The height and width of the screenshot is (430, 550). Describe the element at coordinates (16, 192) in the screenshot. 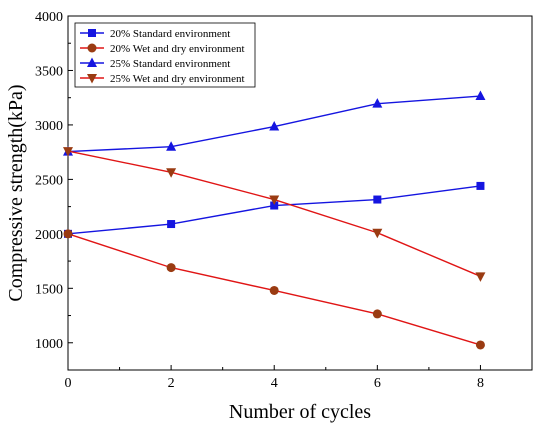

I see `y-axis-title: Compressive strength(kPa)` at that location.